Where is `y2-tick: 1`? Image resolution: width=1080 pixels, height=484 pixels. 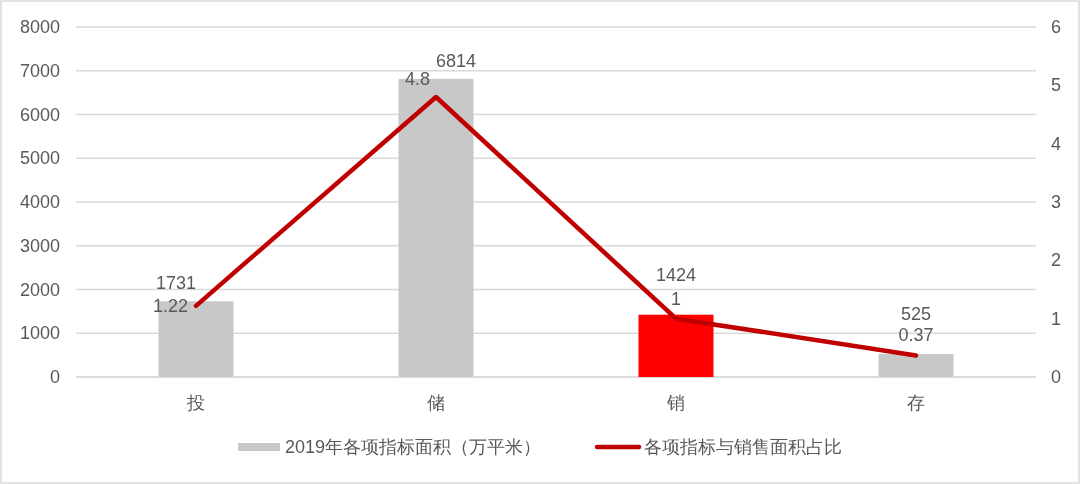 y2-tick: 1 is located at coordinates (1056, 318).